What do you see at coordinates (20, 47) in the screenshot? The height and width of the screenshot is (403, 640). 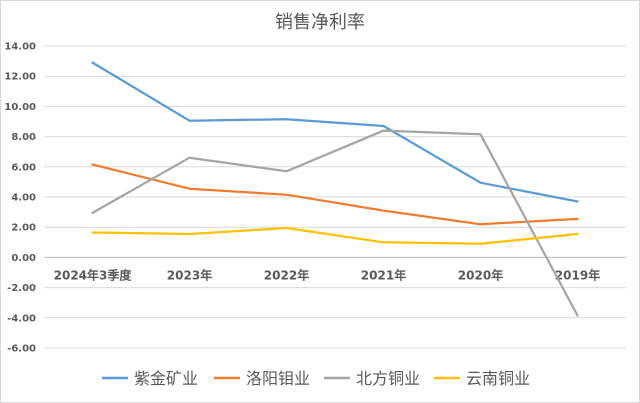 I see `y-tick-label: 14.00` at bounding box center [20, 47].